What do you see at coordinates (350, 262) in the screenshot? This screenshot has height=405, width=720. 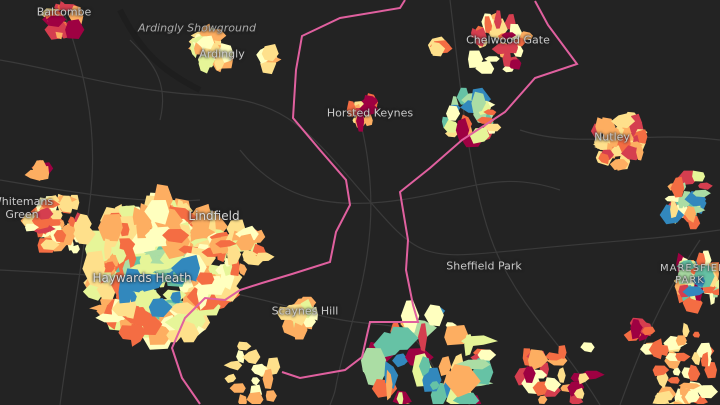 I see `road` at bounding box center [350, 262].